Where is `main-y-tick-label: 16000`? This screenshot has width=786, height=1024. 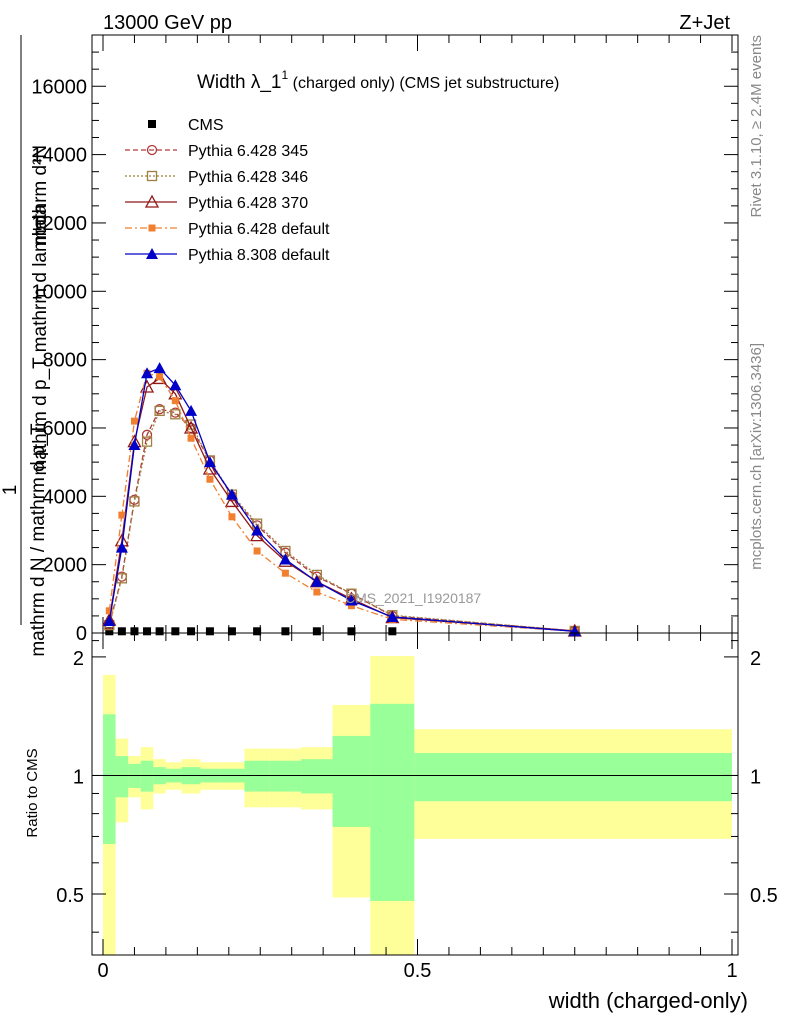 main-y-tick-label: 16000 is located at coordinates (59, 87).